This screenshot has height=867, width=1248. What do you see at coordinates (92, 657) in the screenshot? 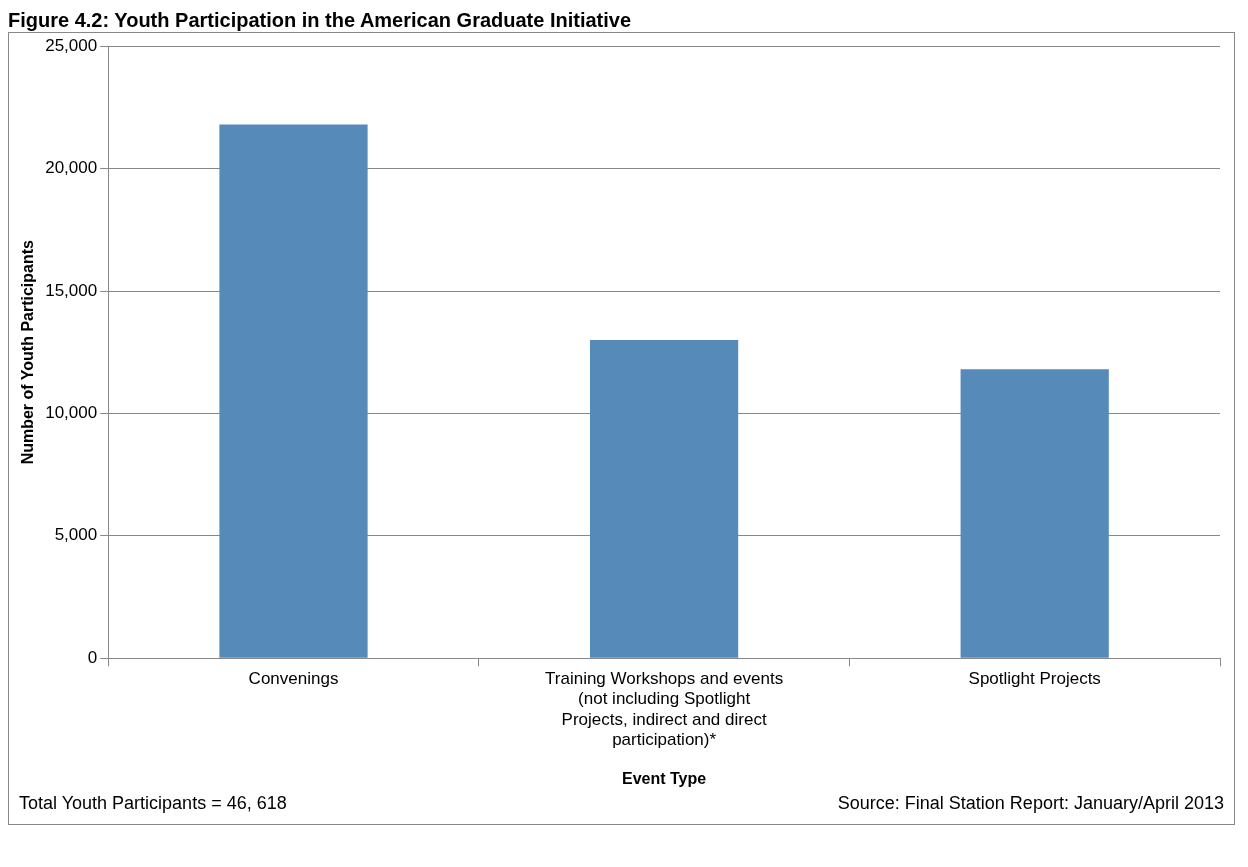
I see `y-tick-label: 0` at bounding box center [92, 657].